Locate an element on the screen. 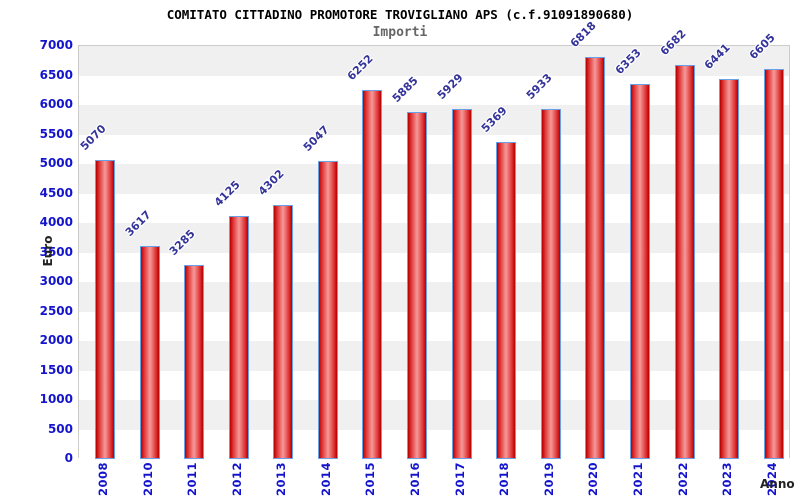 The image size is (800, 500). y-tick-label: 2500 is located at coordinates (56, 310).